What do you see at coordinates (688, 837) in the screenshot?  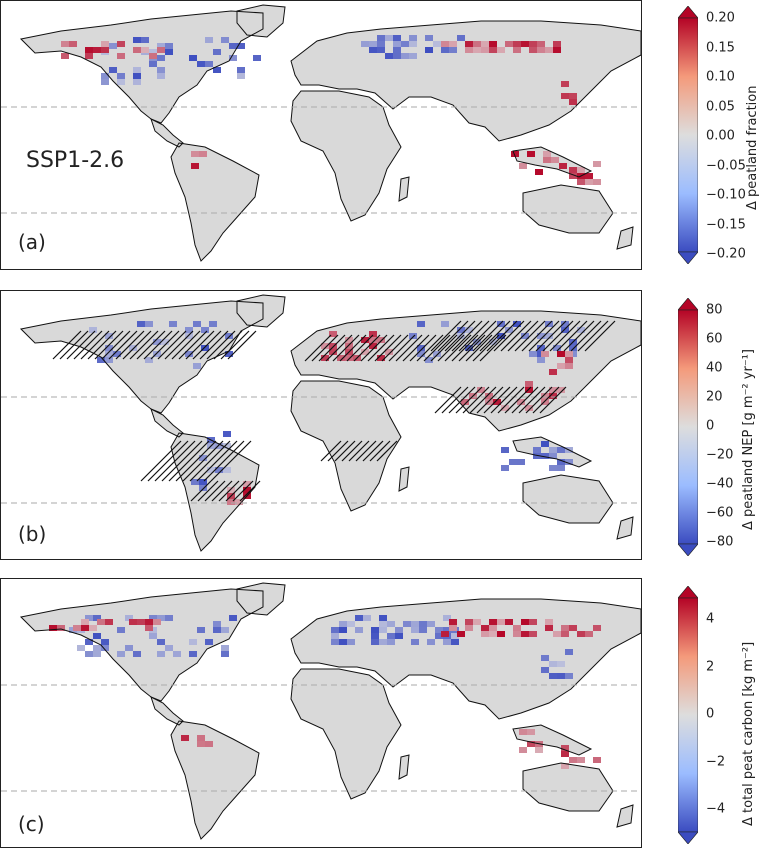 I see `colorbar-bottom-arrow` at bounding box center [688, 837].